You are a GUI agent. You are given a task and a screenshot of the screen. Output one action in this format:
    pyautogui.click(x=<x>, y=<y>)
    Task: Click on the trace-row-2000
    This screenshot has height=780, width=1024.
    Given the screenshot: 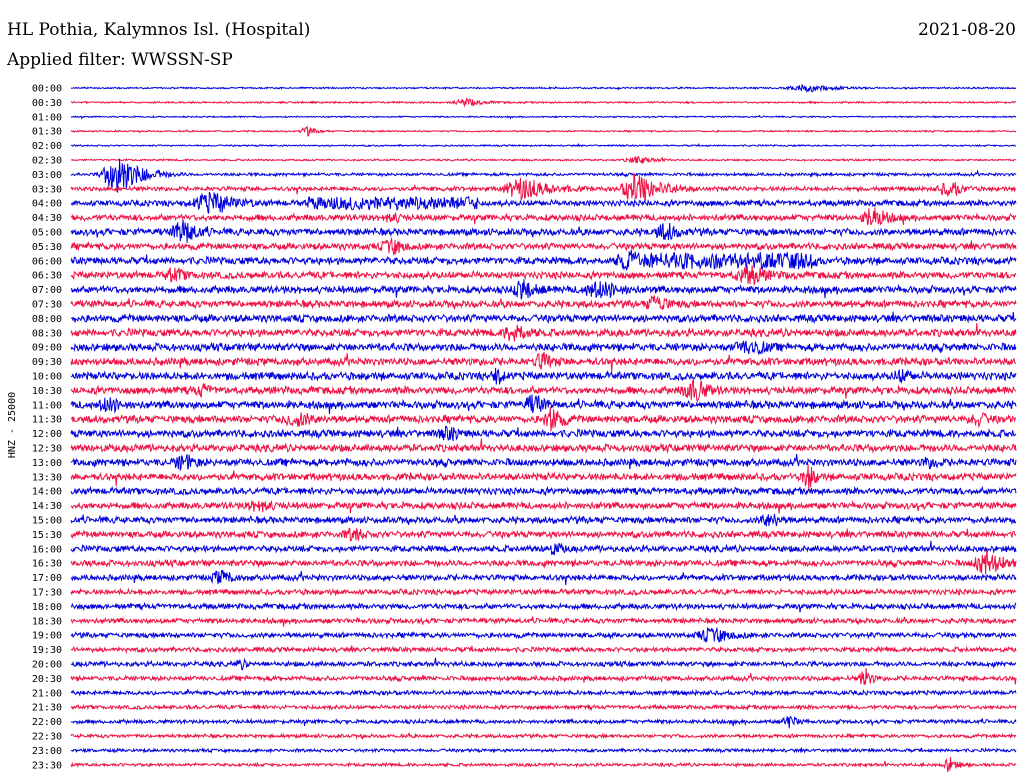 What is the action you would take?
    pyautogui.click(x=543, y=664)
    